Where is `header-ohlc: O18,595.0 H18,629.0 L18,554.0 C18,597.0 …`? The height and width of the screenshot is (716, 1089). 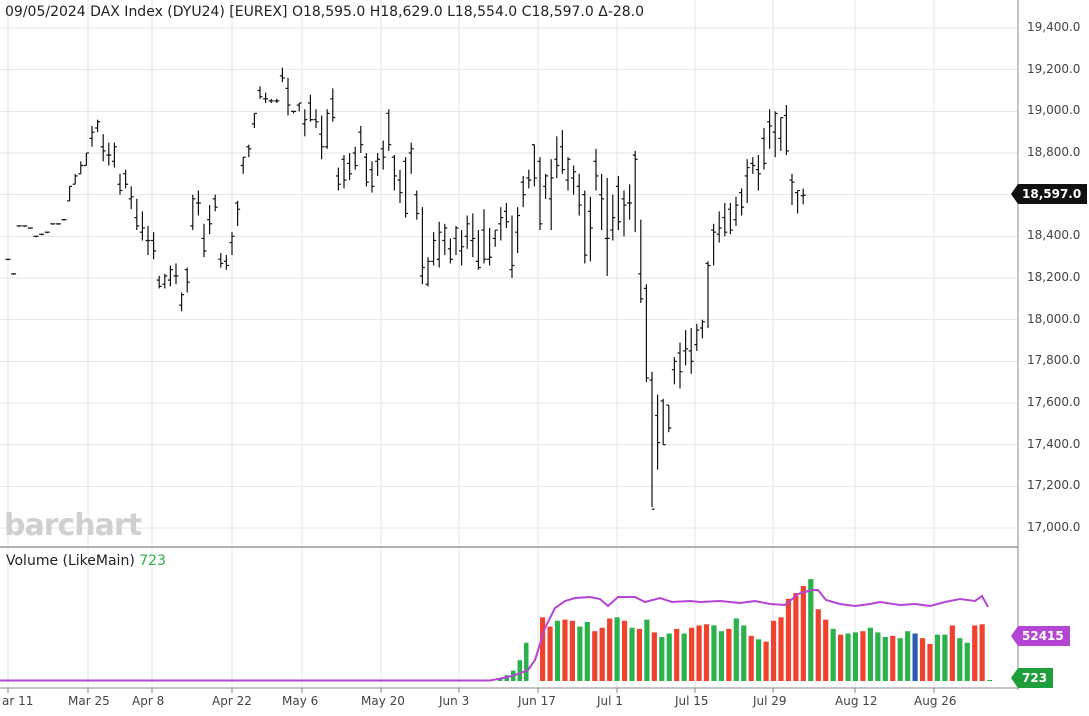
header-ohlc: O18,595.0 H18,629.0 L18,554.0 C18,597.0 … is located at coordinates (468, 12).